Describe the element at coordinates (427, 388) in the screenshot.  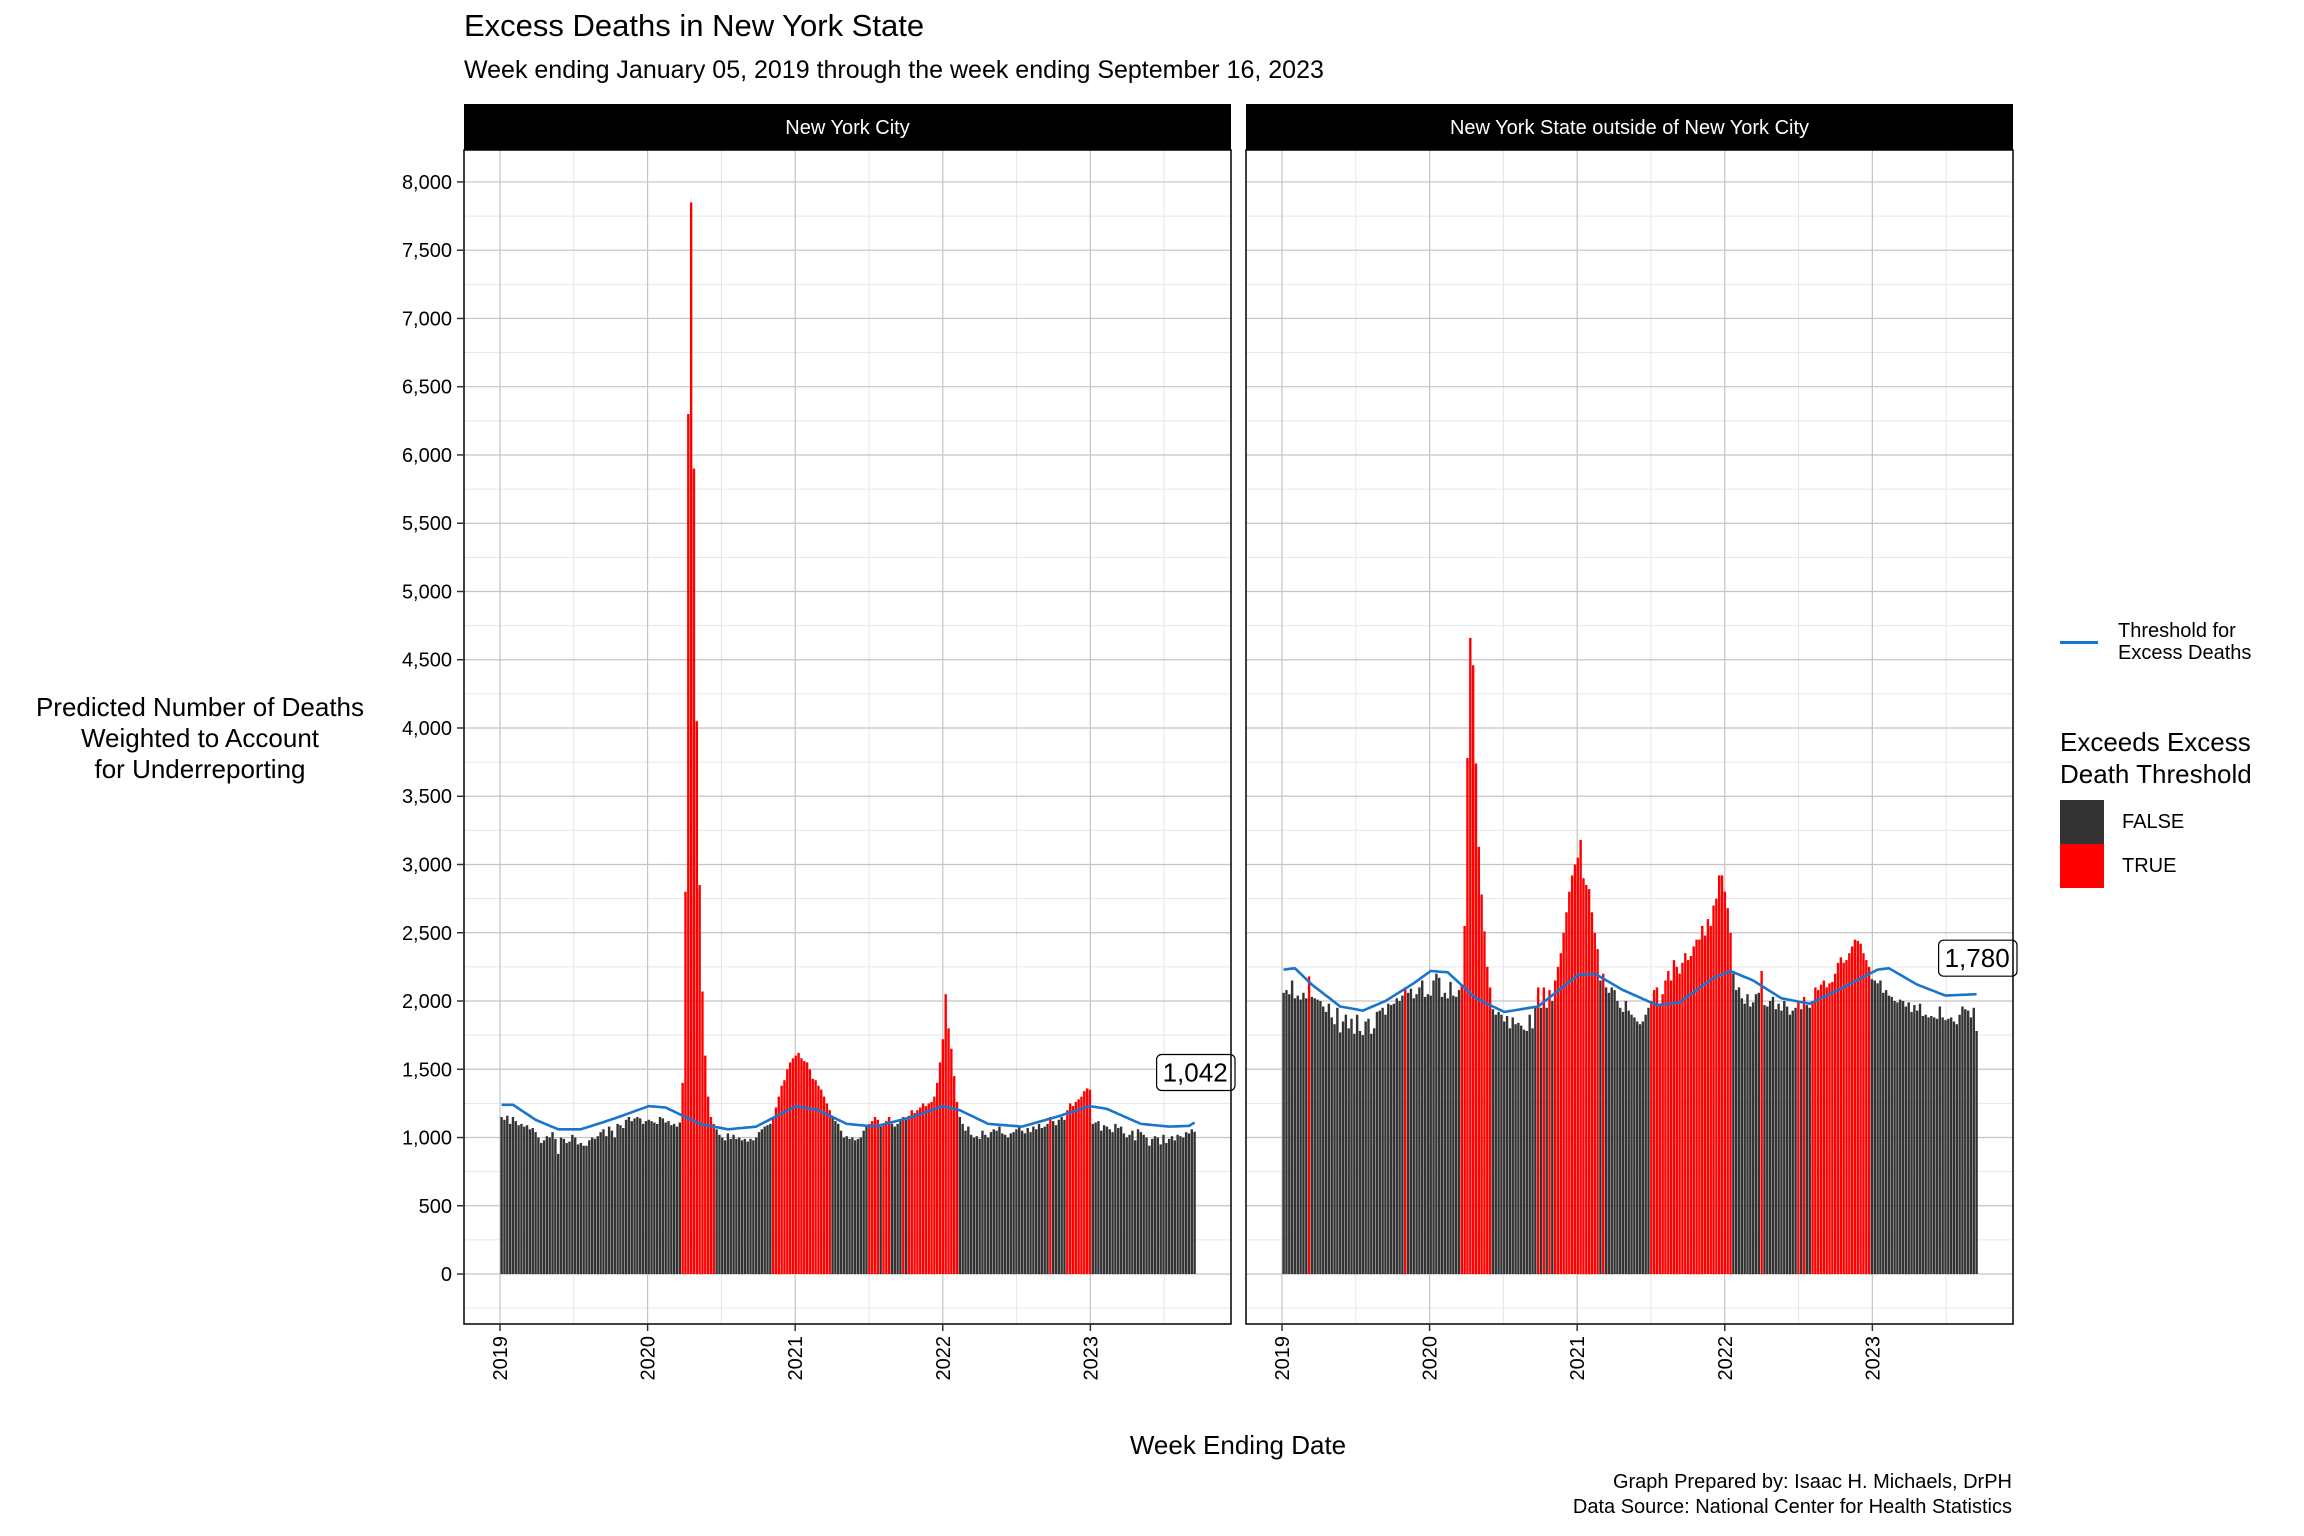
I see `y-tick-label: 6,500` at that location.